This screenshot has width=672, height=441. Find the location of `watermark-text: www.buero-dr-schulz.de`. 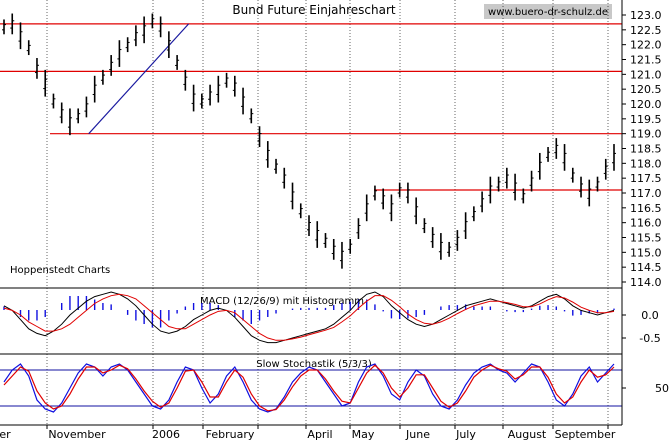

watermark-text: www.buero-dr-schulz.de is located at coordinates (548, 12).